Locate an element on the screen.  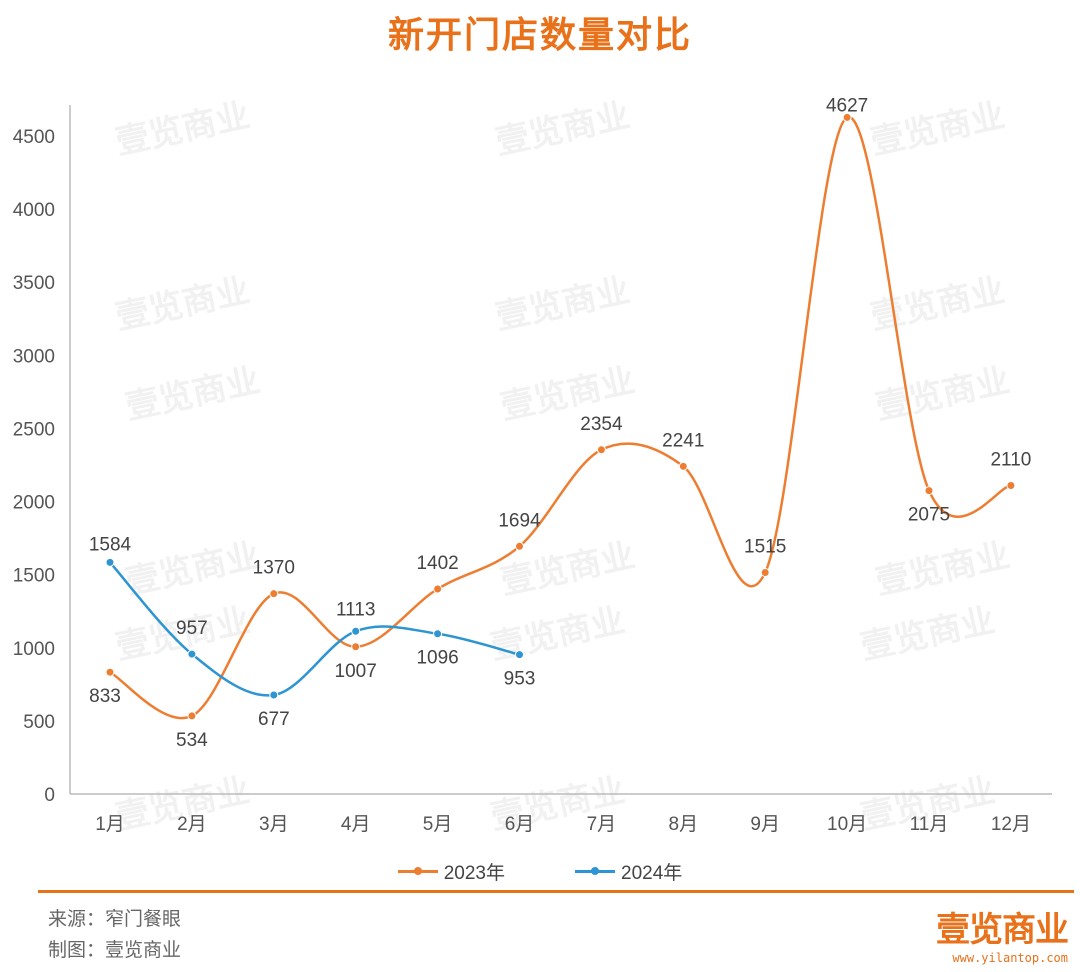
data-label: 1402 is located at coordinates (437, 563).